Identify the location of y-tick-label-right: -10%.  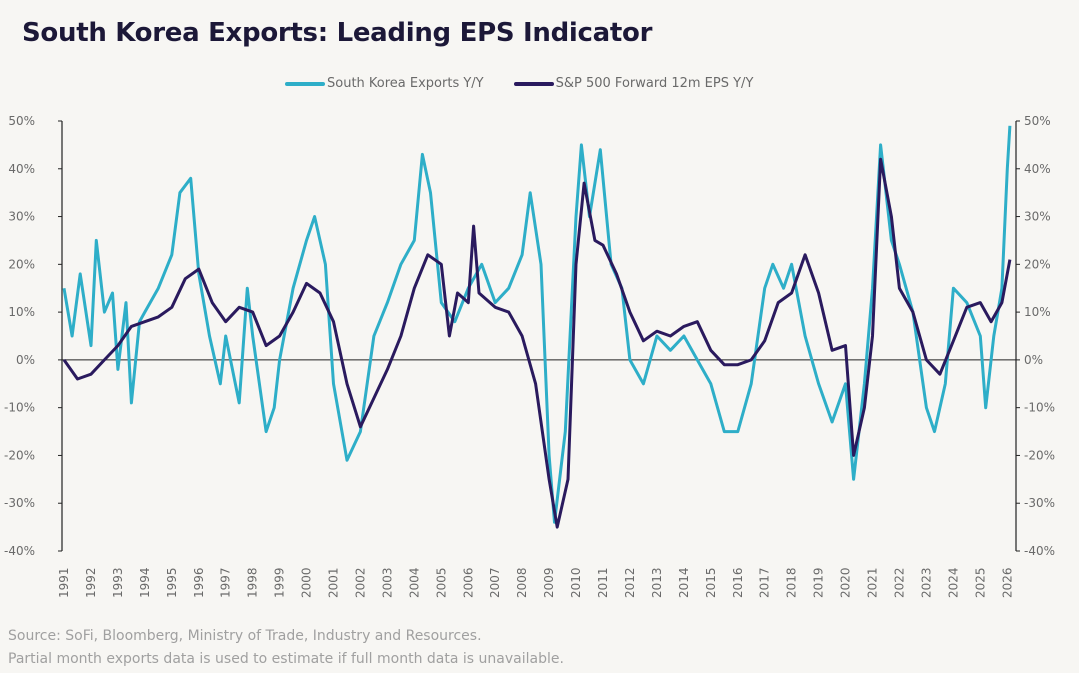
(1039, 408).